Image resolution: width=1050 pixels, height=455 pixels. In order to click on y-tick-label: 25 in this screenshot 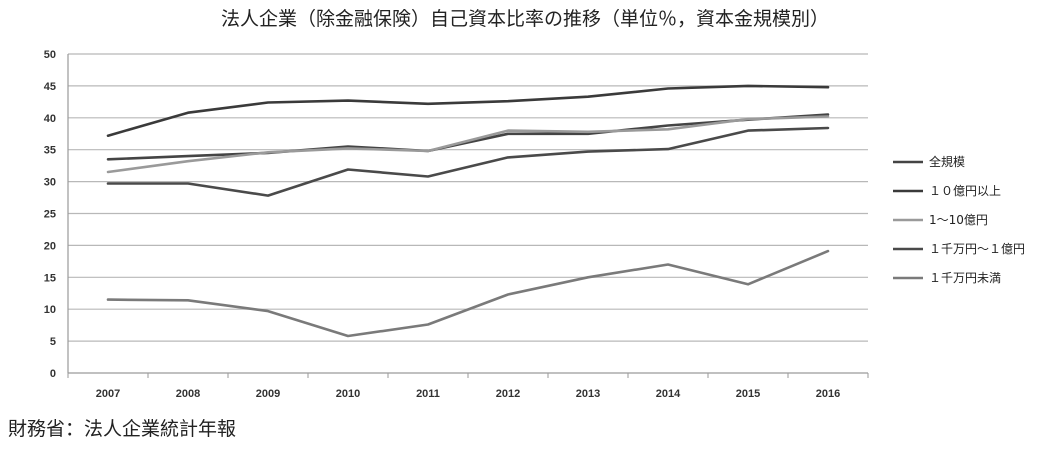, I will do `click(50, 215)`.